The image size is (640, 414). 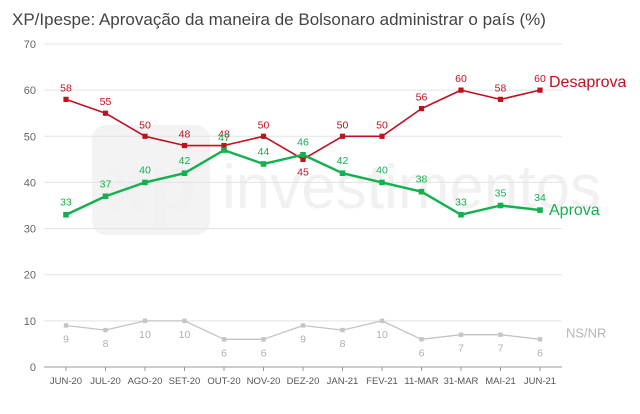 What do you see at coordinates (303, 172) in the screenshot?
I see `data-label: 45` at bounding box center [303, 172].